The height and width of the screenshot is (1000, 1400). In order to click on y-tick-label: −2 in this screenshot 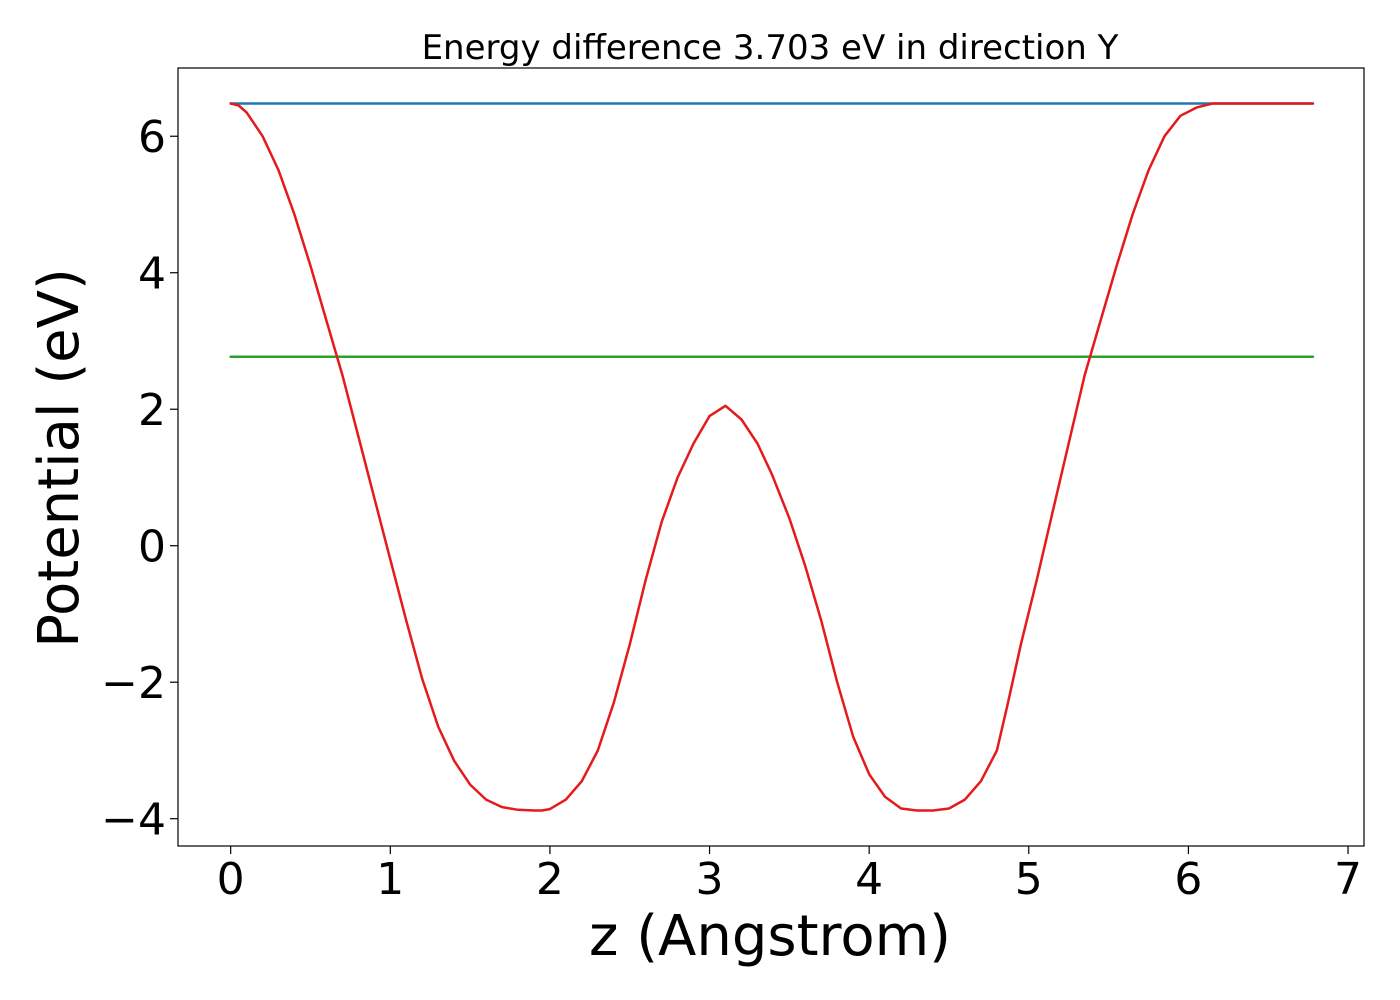, I will do `click(133, 683)`.